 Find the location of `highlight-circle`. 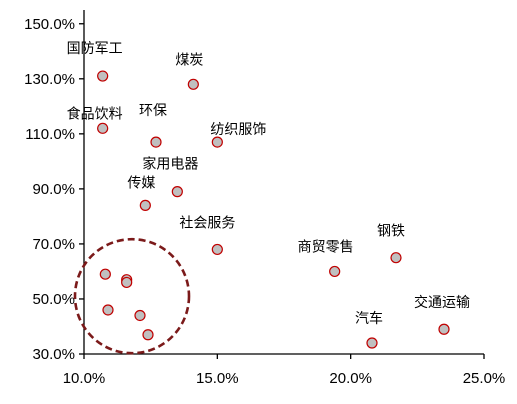

highlight-circle is located at coordinates (132, 296).